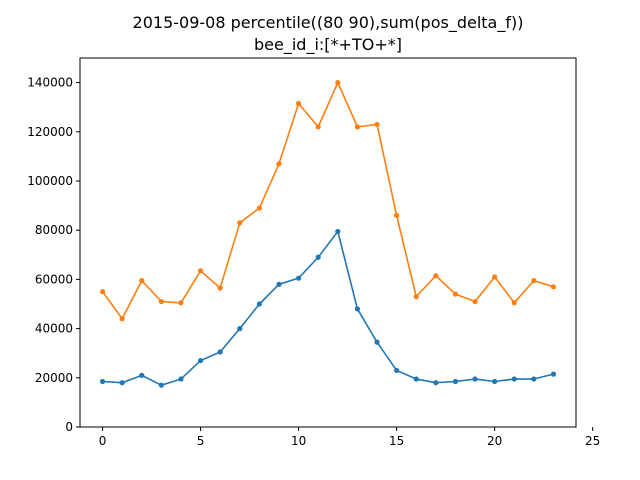 This screenshot has height=480, width=640. I want to click on x-tick-label: 0, so click(103, 441).